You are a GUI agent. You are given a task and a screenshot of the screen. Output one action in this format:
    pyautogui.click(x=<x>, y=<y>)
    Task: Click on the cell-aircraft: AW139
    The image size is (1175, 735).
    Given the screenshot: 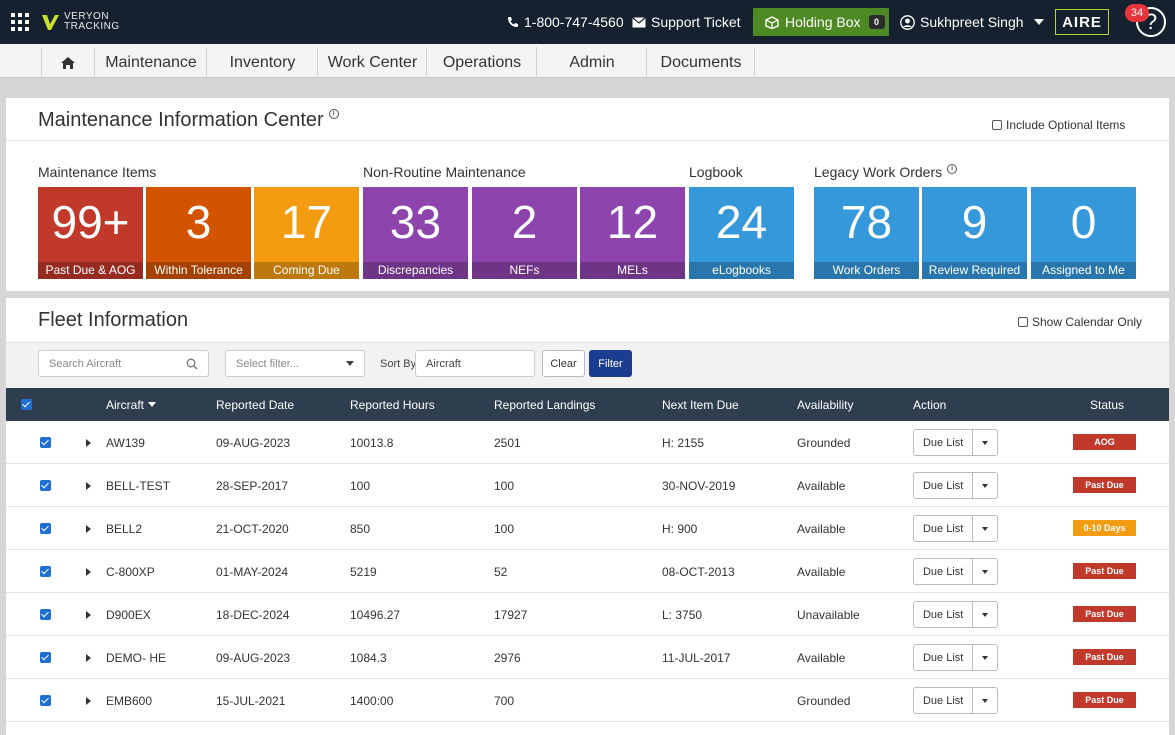 What is the action you would take?
    pyautogui.click(x=125, y=442)
    